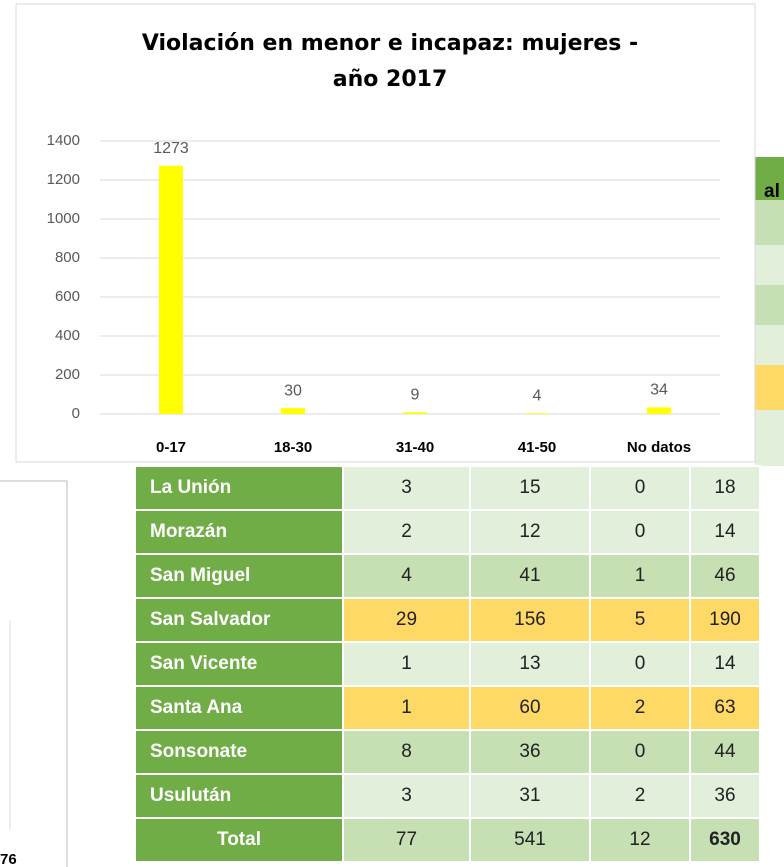  I want to click on cell-value: 15, so click(529, 487).